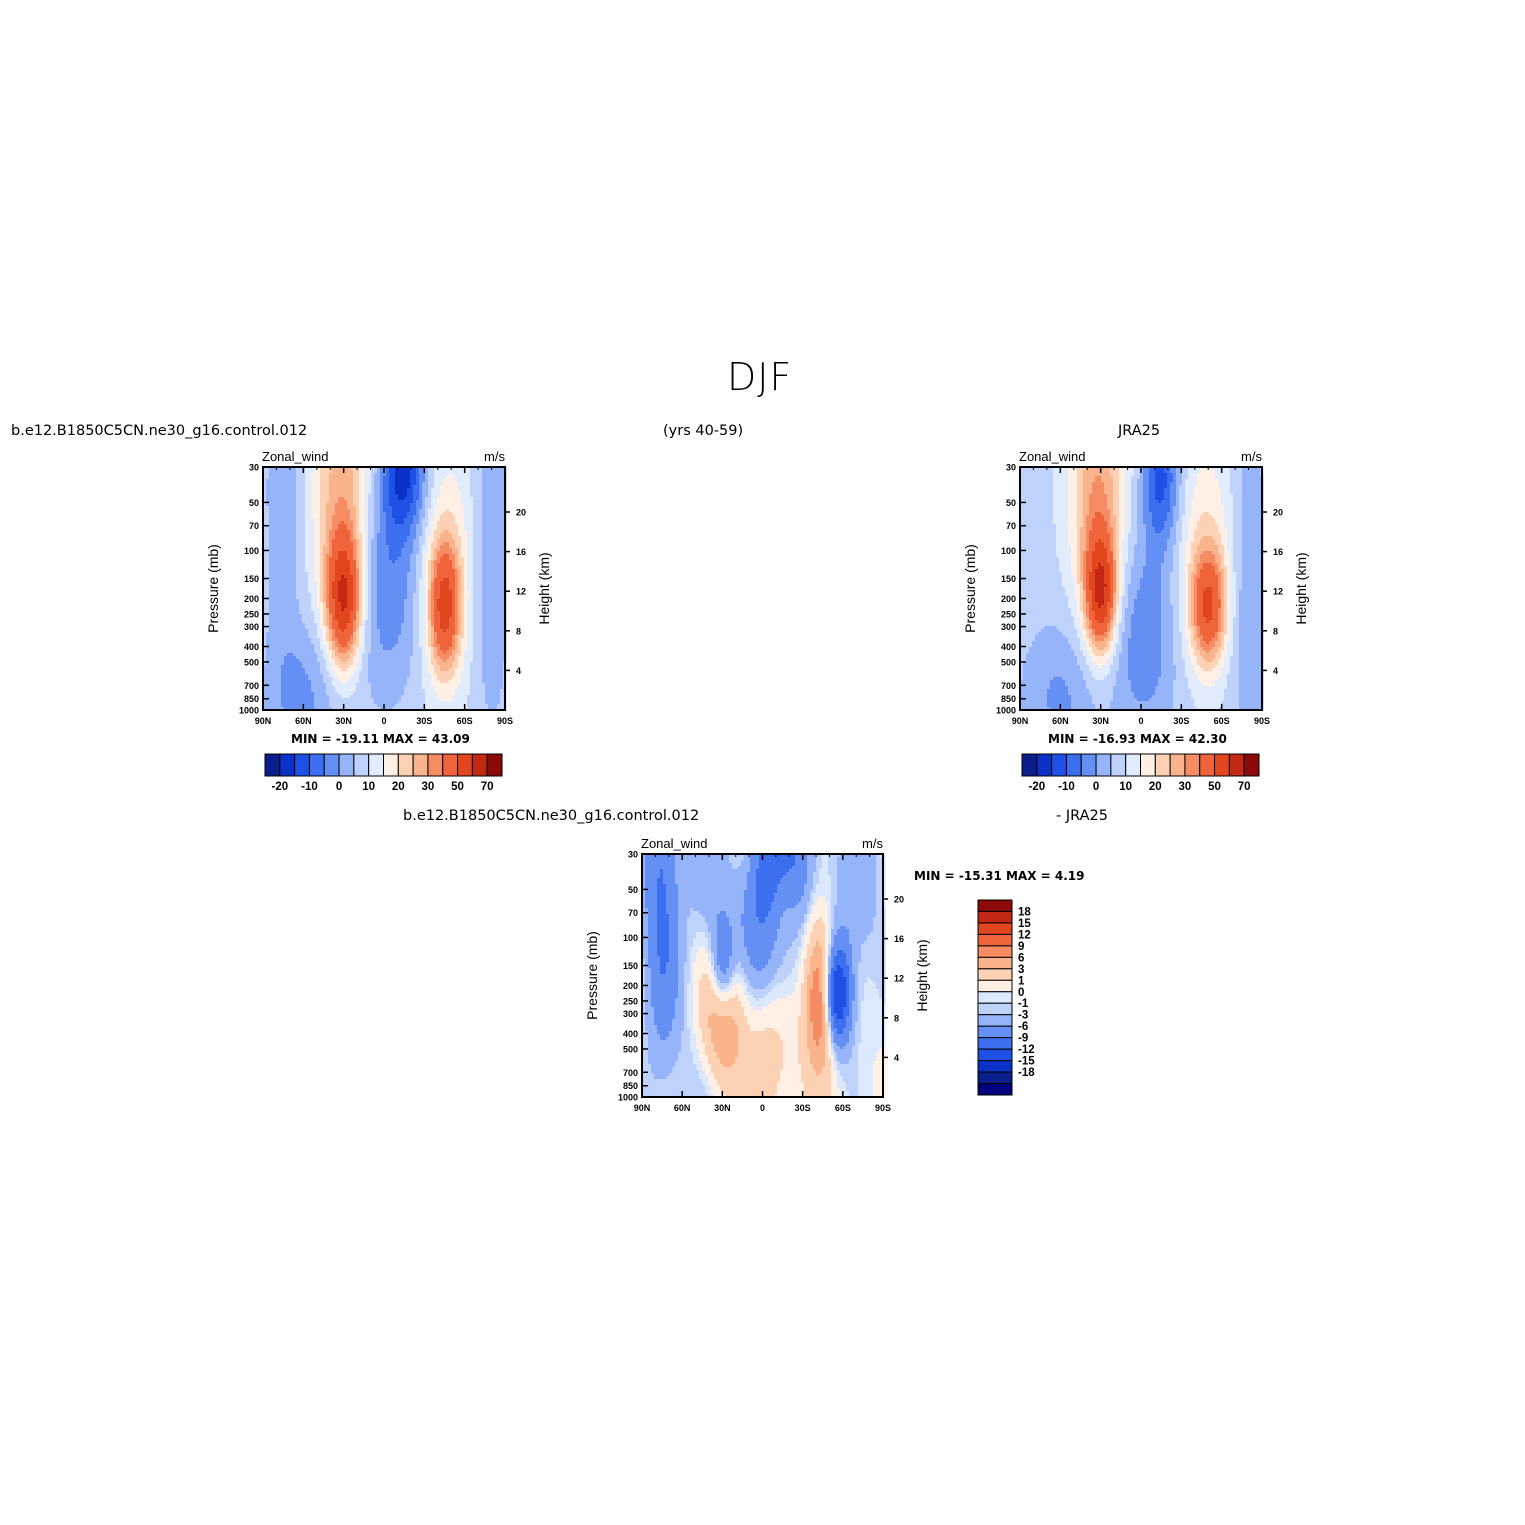 The width and height of the screenshot is (1525, 1525). Describe the element at coordinates (1155, 787) in the screenshot. I see `colorbar-label: 20` at that location.